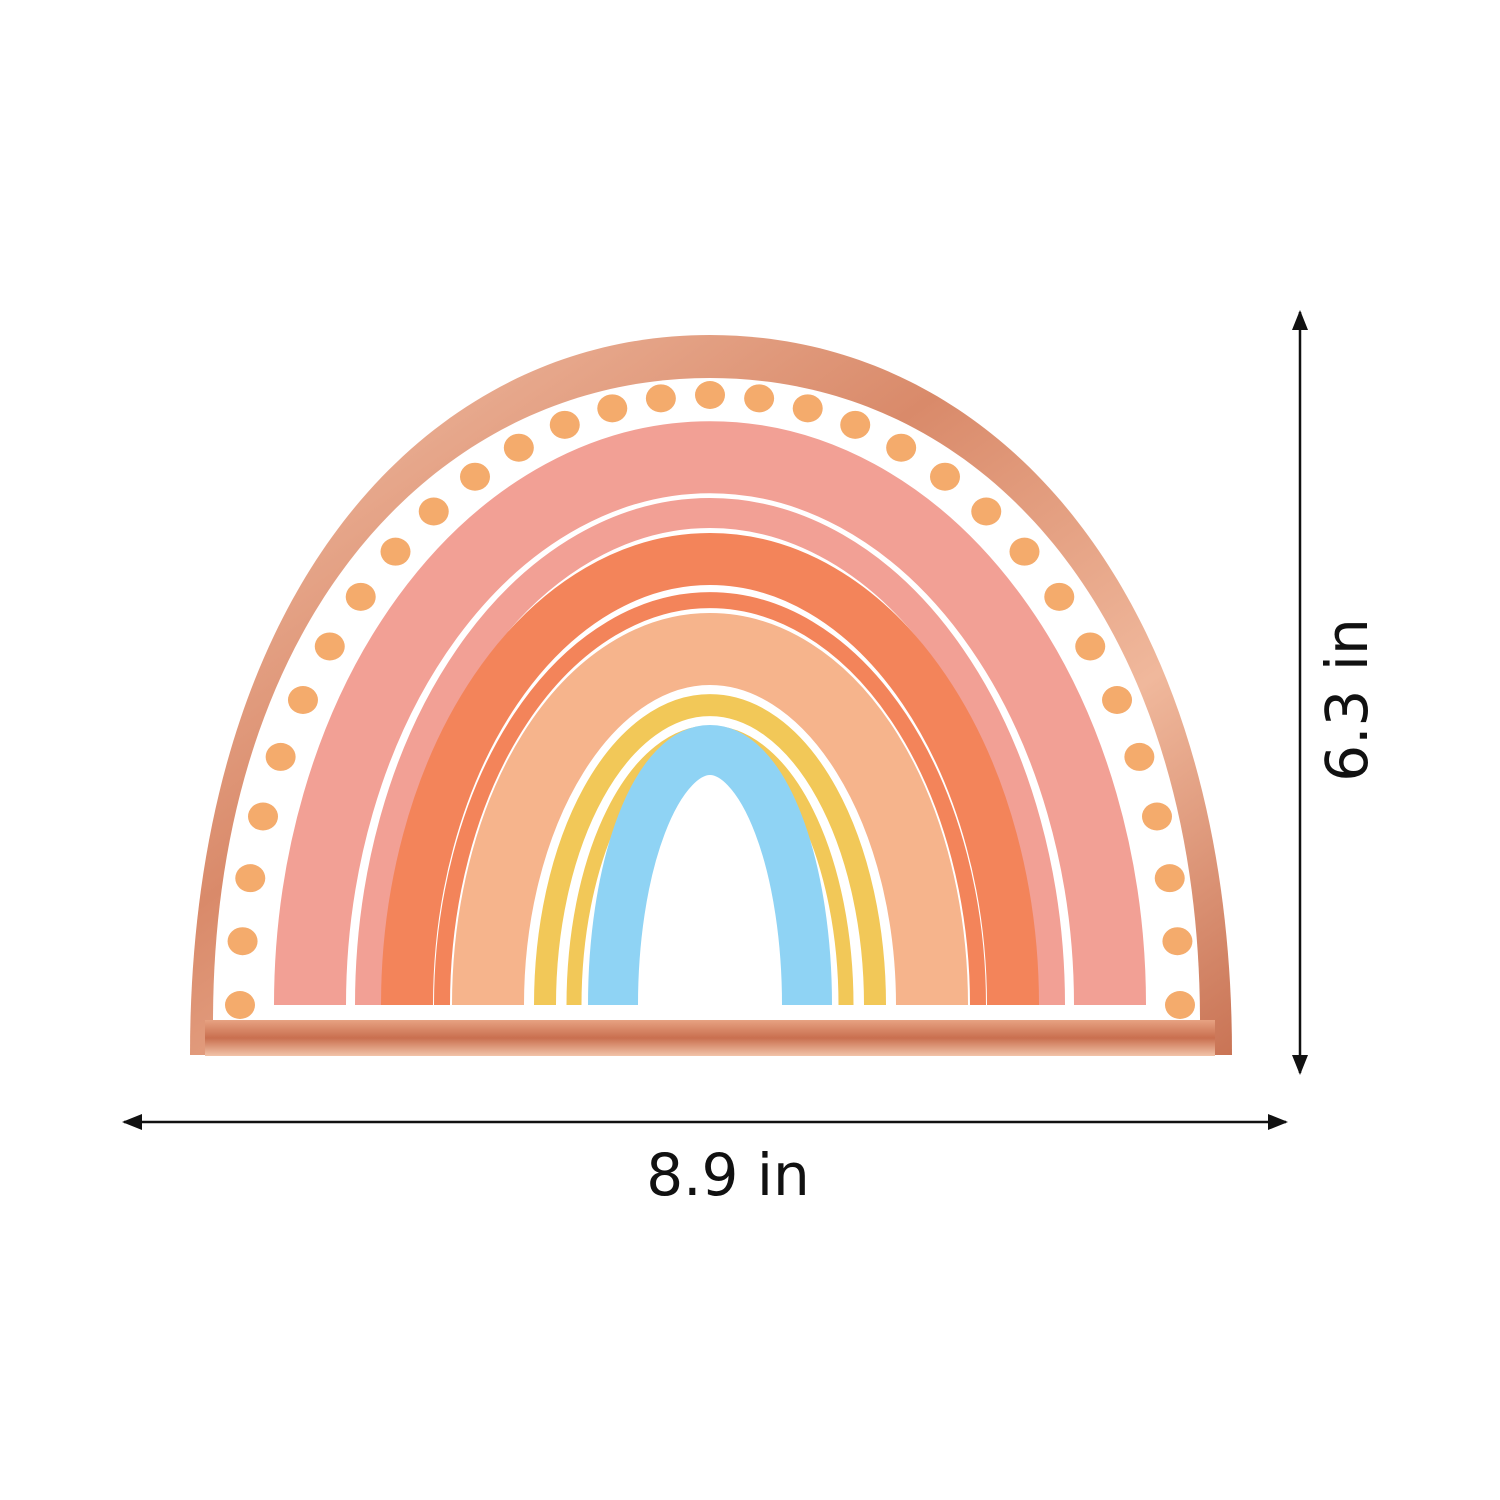 This screenshot has width=1500, height=1500. Describe the element at coordinates (1347, 700) in the screenshot. I see `height-label: 6.3 in` at that location.